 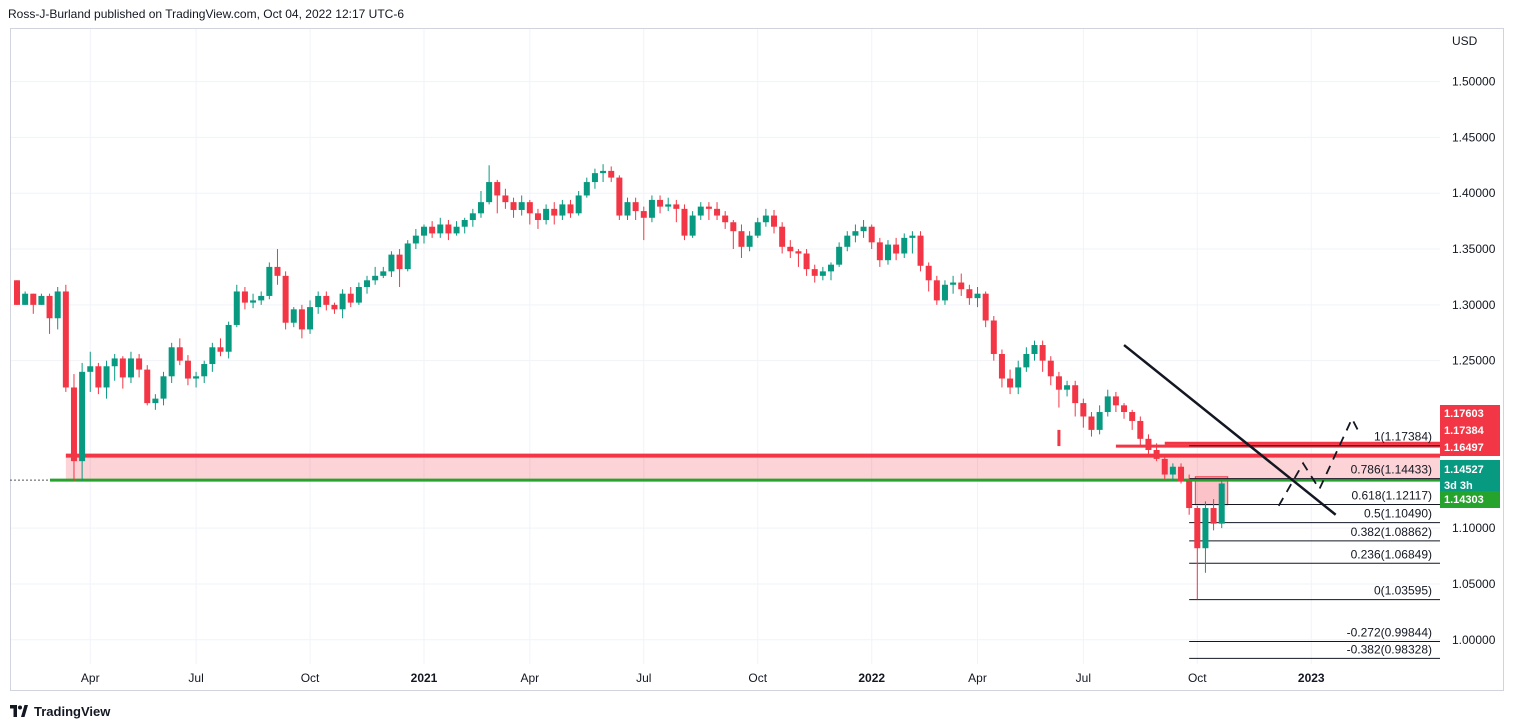 What do you see at coordinates (1470, 447) in the screenshot?
I see `price-label: 1.16497` at bounding box center [1470, 447].